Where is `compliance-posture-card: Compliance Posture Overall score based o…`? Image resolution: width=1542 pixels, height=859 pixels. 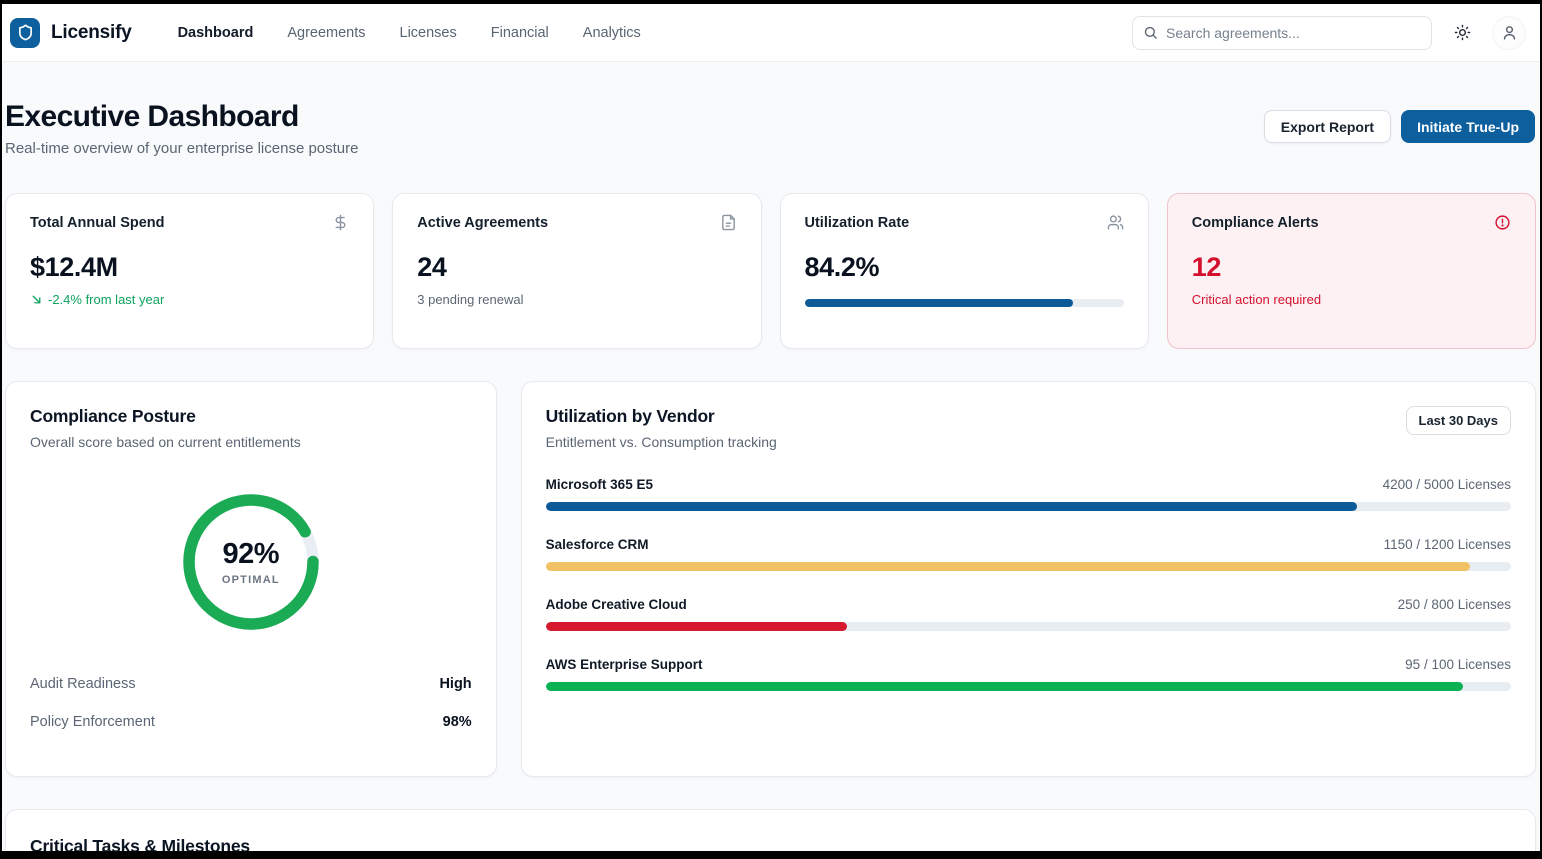 compliance-posture-card: Compliance Posture Overall score based o… is located at coordinates (251, 579).